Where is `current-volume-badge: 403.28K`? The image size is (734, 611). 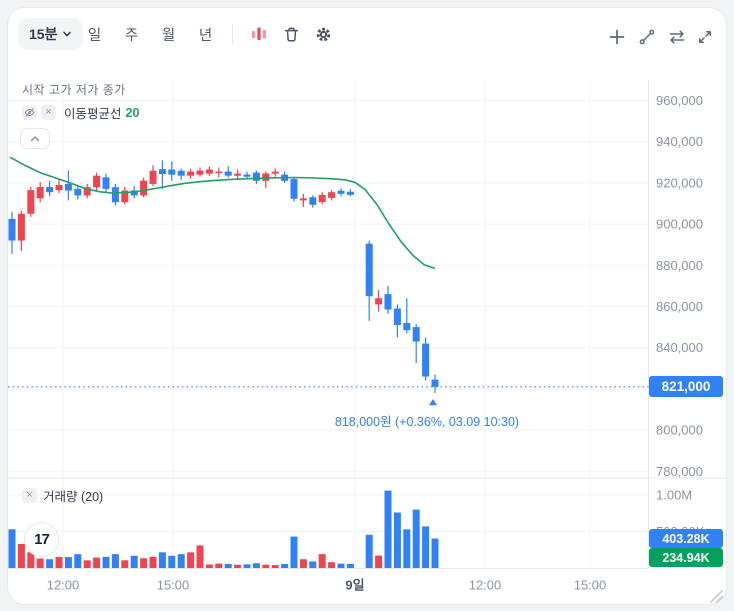 current-volume-badge: 403.28K is located at coordinates (686, 538).